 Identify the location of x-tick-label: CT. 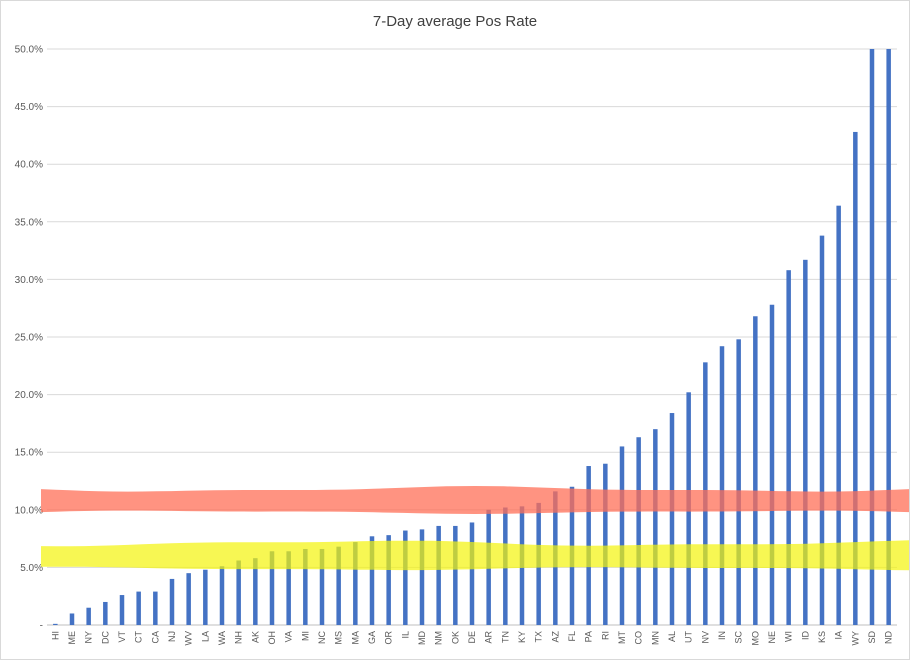
(139, 637).